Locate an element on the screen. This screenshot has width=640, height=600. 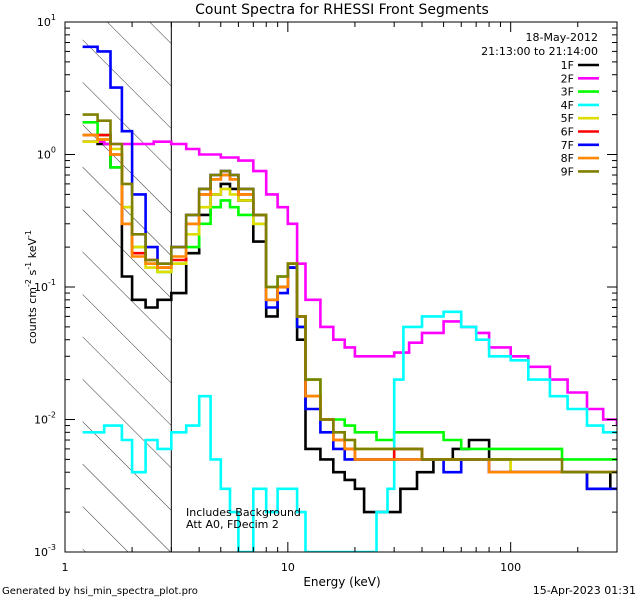
y-tick-label: 10⁰ is located at coordinates (46, 154).